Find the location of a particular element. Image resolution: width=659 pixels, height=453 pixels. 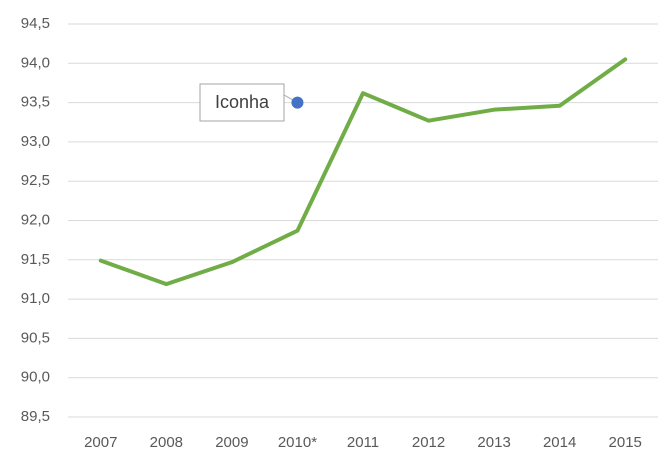

x-tick-label: 2007 is located at coordinates (100, 442).